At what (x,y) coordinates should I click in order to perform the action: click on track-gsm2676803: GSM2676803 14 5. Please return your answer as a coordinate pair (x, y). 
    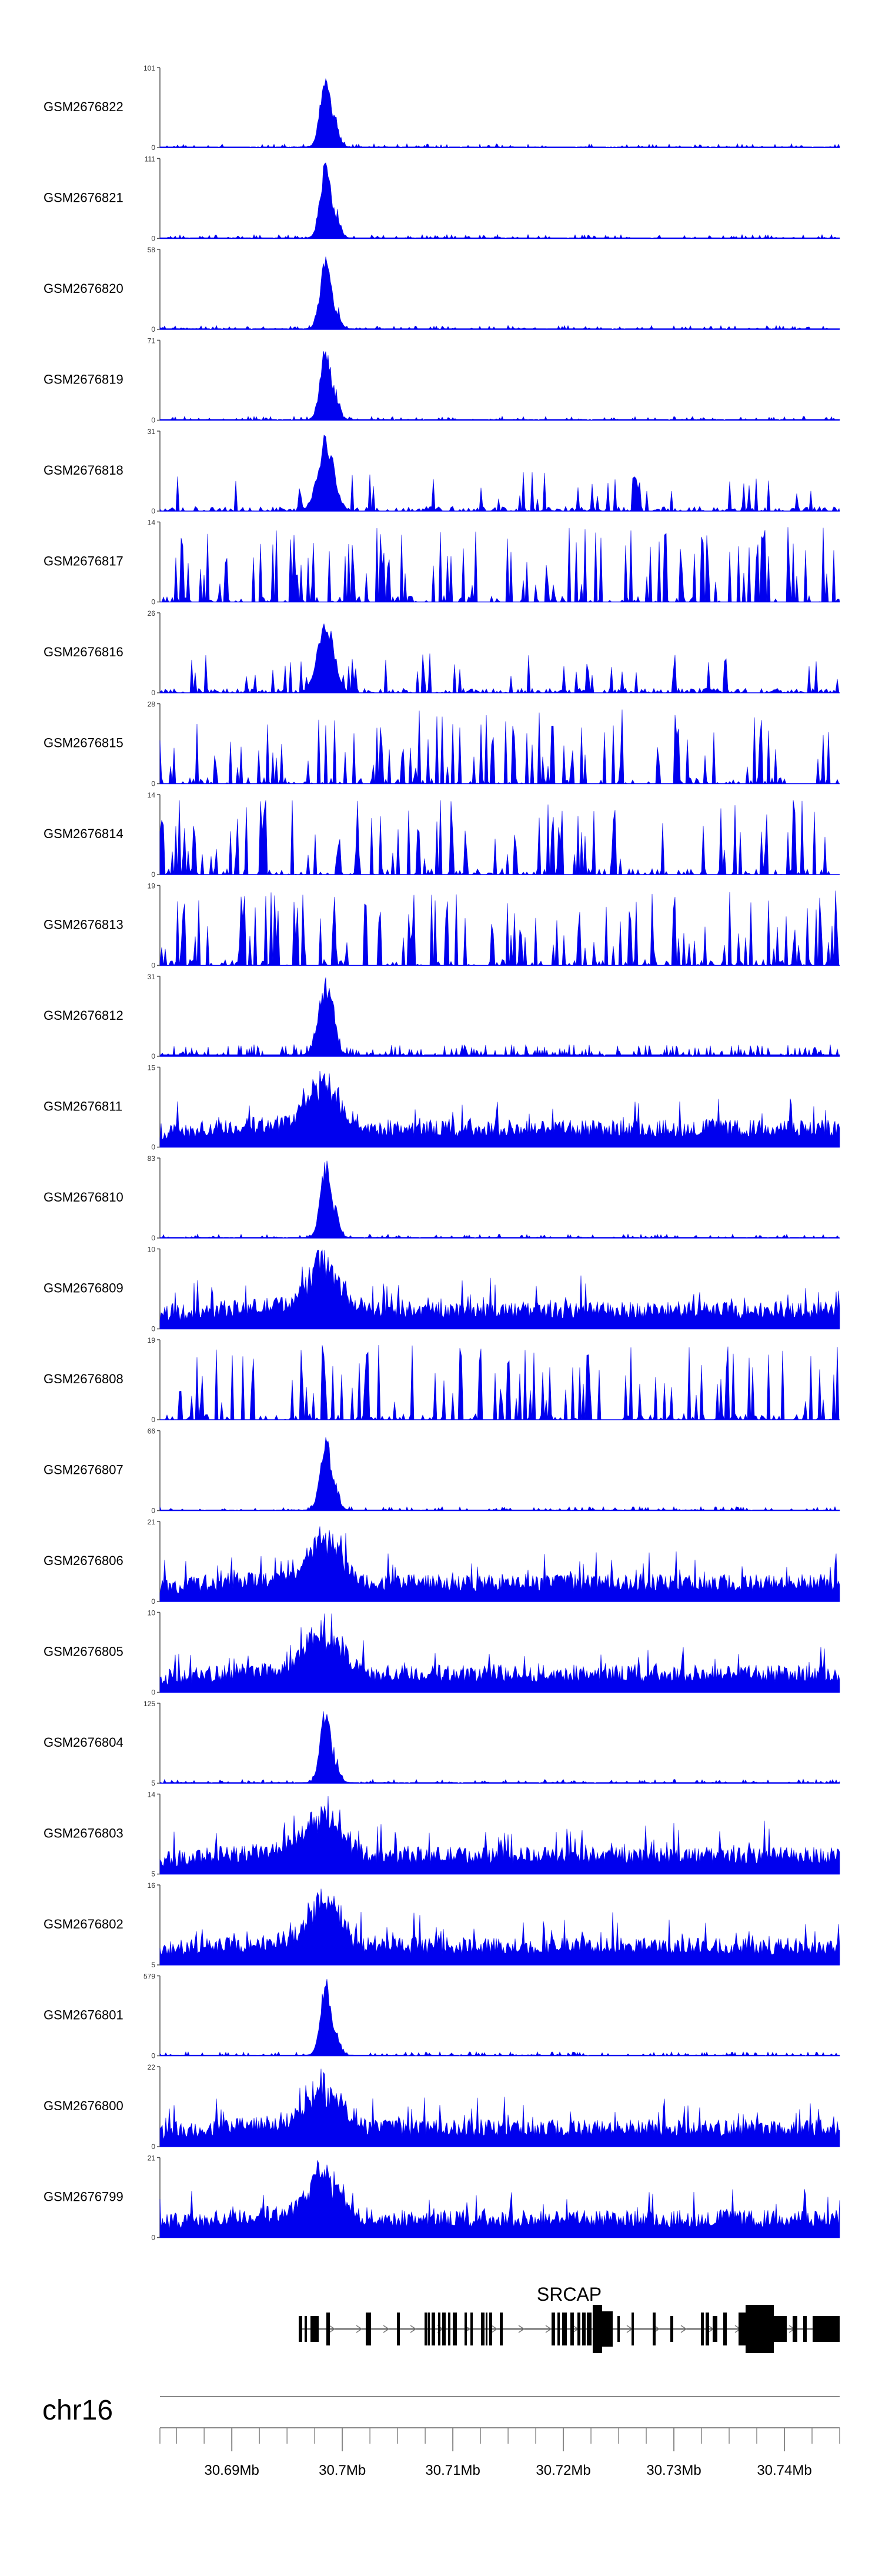
    Looking at the image, I should click on (442, 1834).